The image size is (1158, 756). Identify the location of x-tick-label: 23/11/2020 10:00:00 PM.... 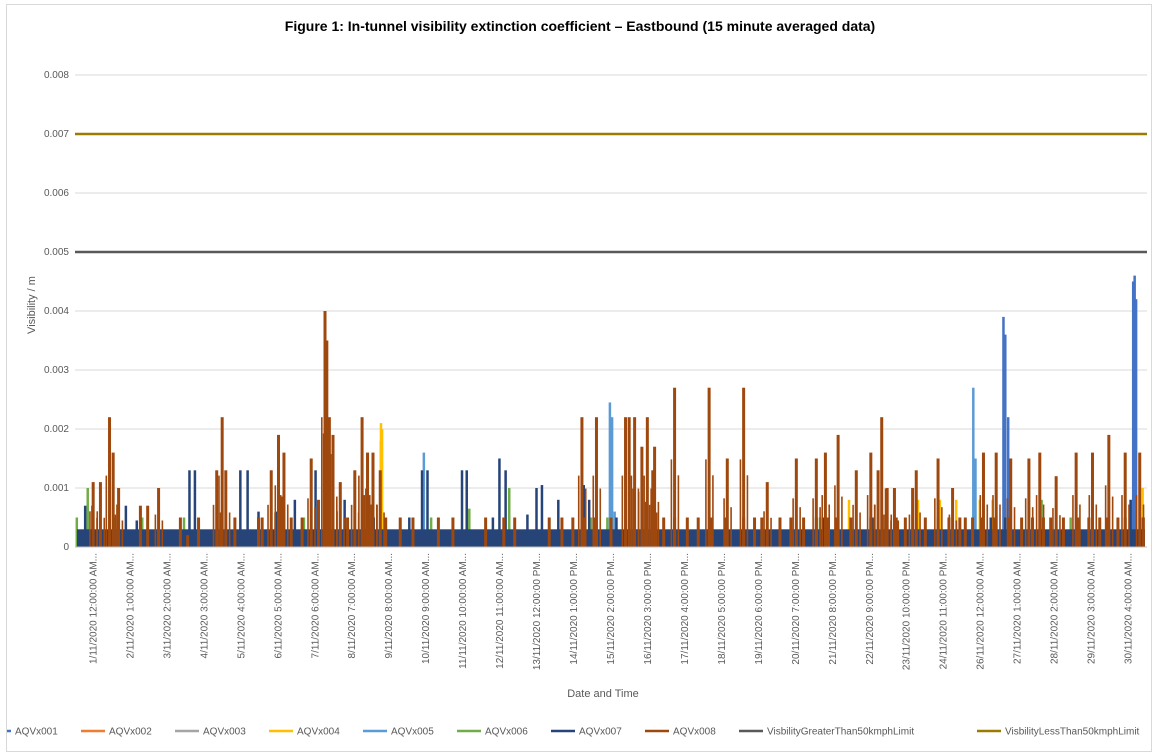
(907, 611).